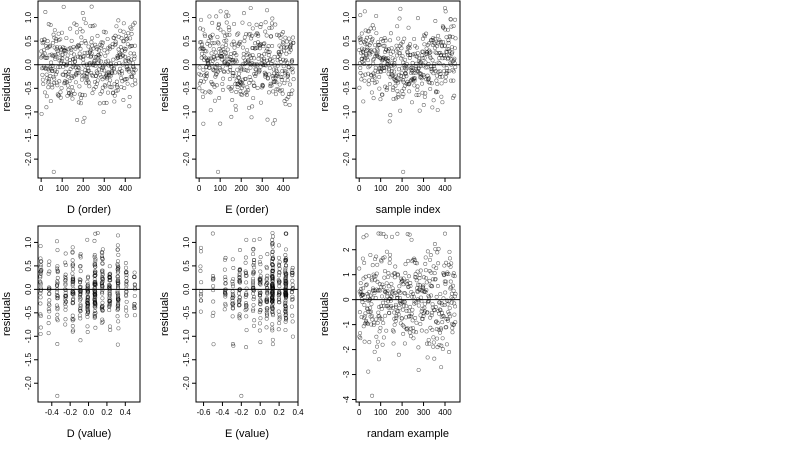 The image size is (800, 450). I want to click on y-tick-label: -1.0, so click(186, 111).